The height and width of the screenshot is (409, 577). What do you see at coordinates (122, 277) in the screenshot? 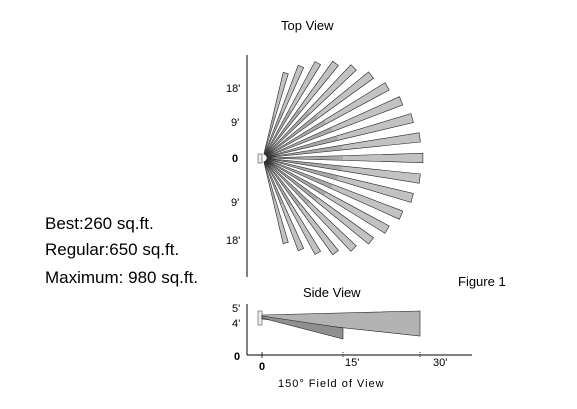
I see `coverage-maximum: Maximum: 980 sq.ft.` at bounding box center [122, 277].